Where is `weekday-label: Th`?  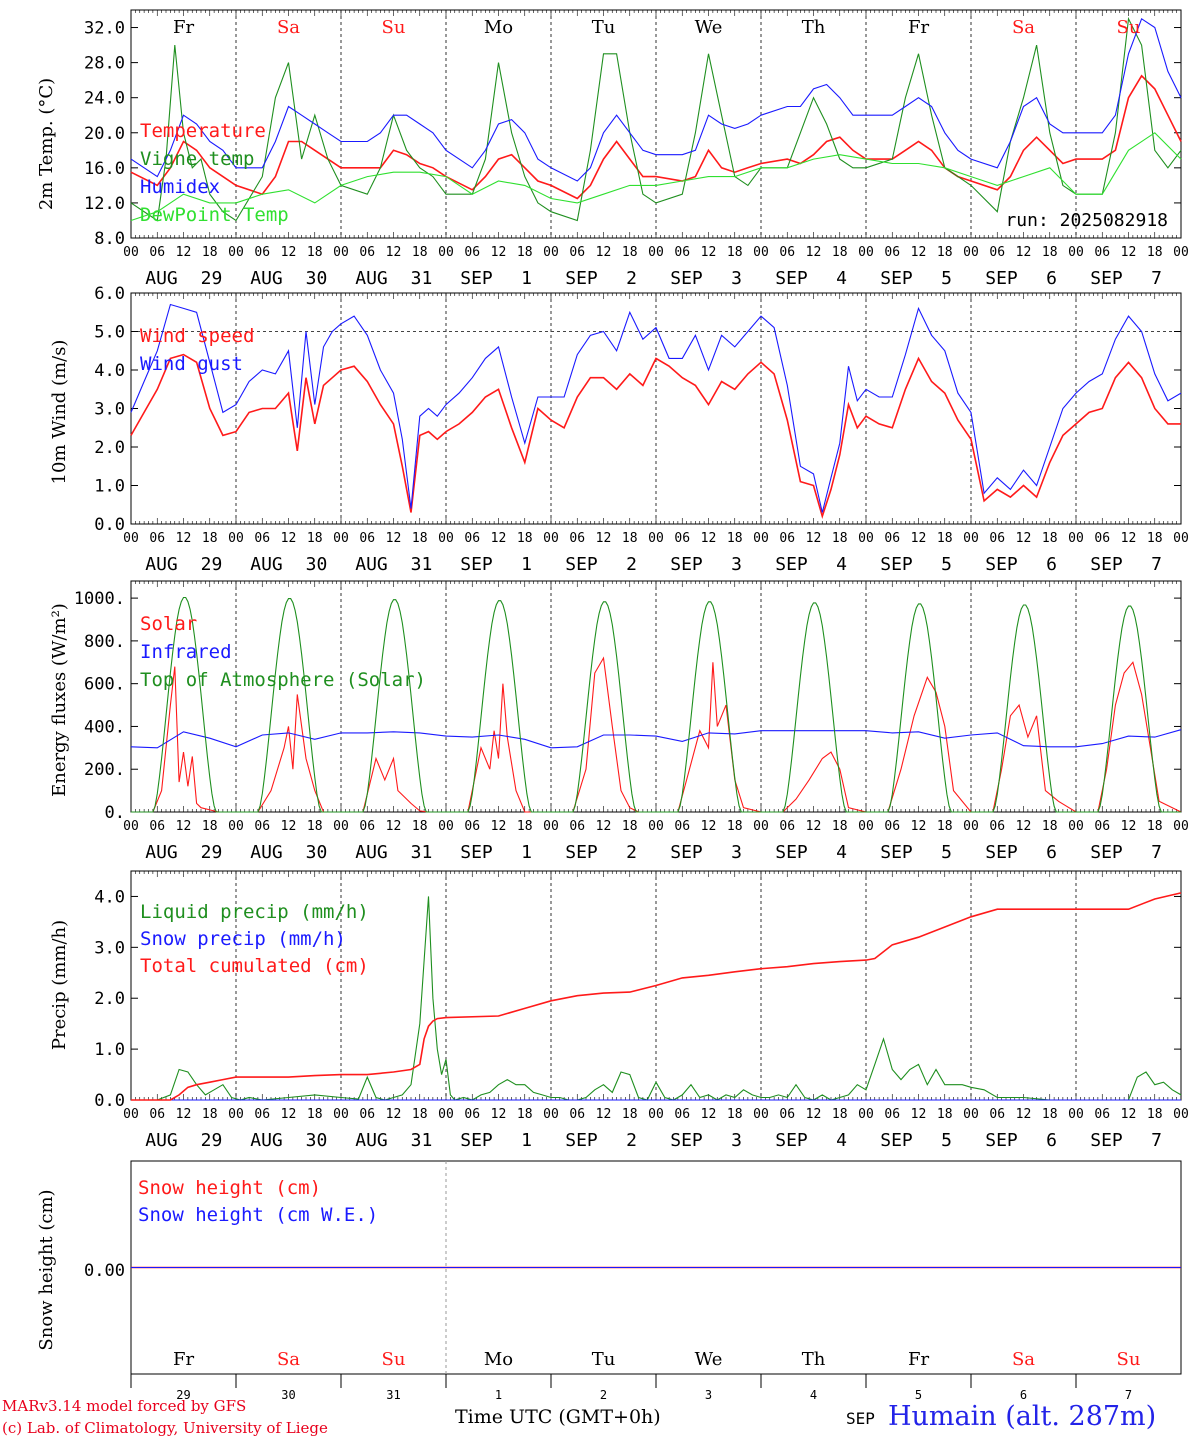 weekday-label: Th is located at coordinates (814, 1359).